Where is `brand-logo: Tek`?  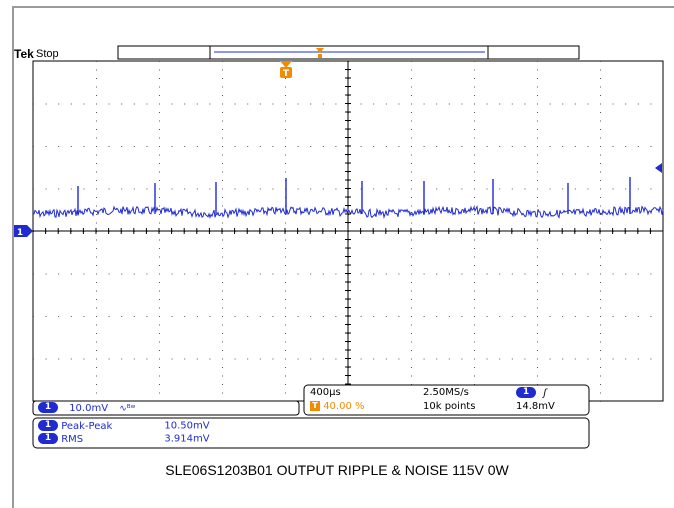
brand-logo: Tek is located at coordinates (24, 54).